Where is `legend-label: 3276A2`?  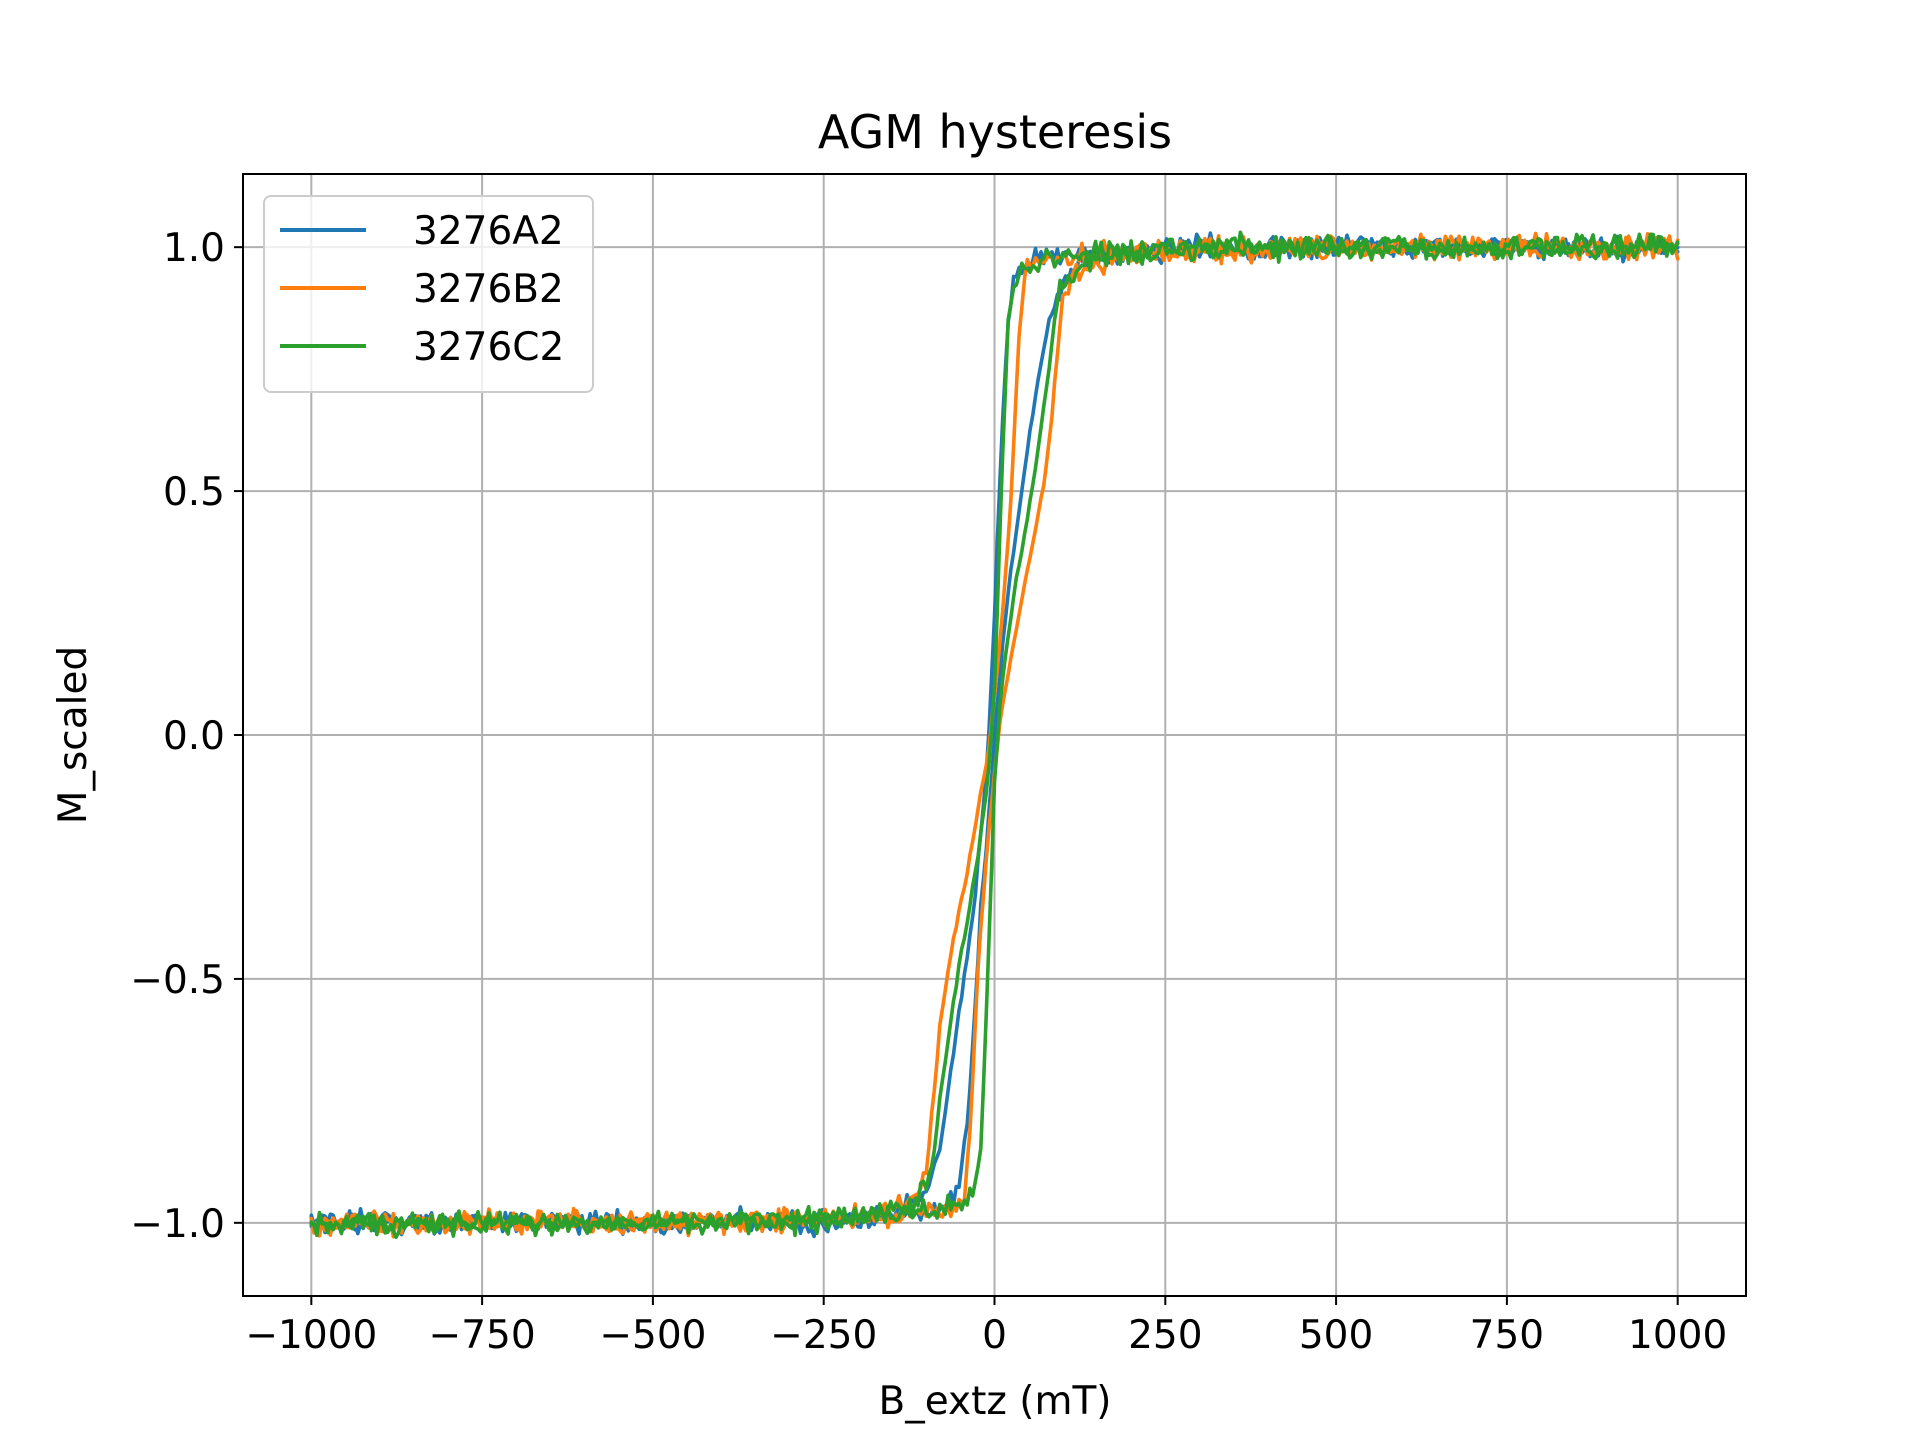
legend-label: 3276A2 is located at coordinates (488, 231).